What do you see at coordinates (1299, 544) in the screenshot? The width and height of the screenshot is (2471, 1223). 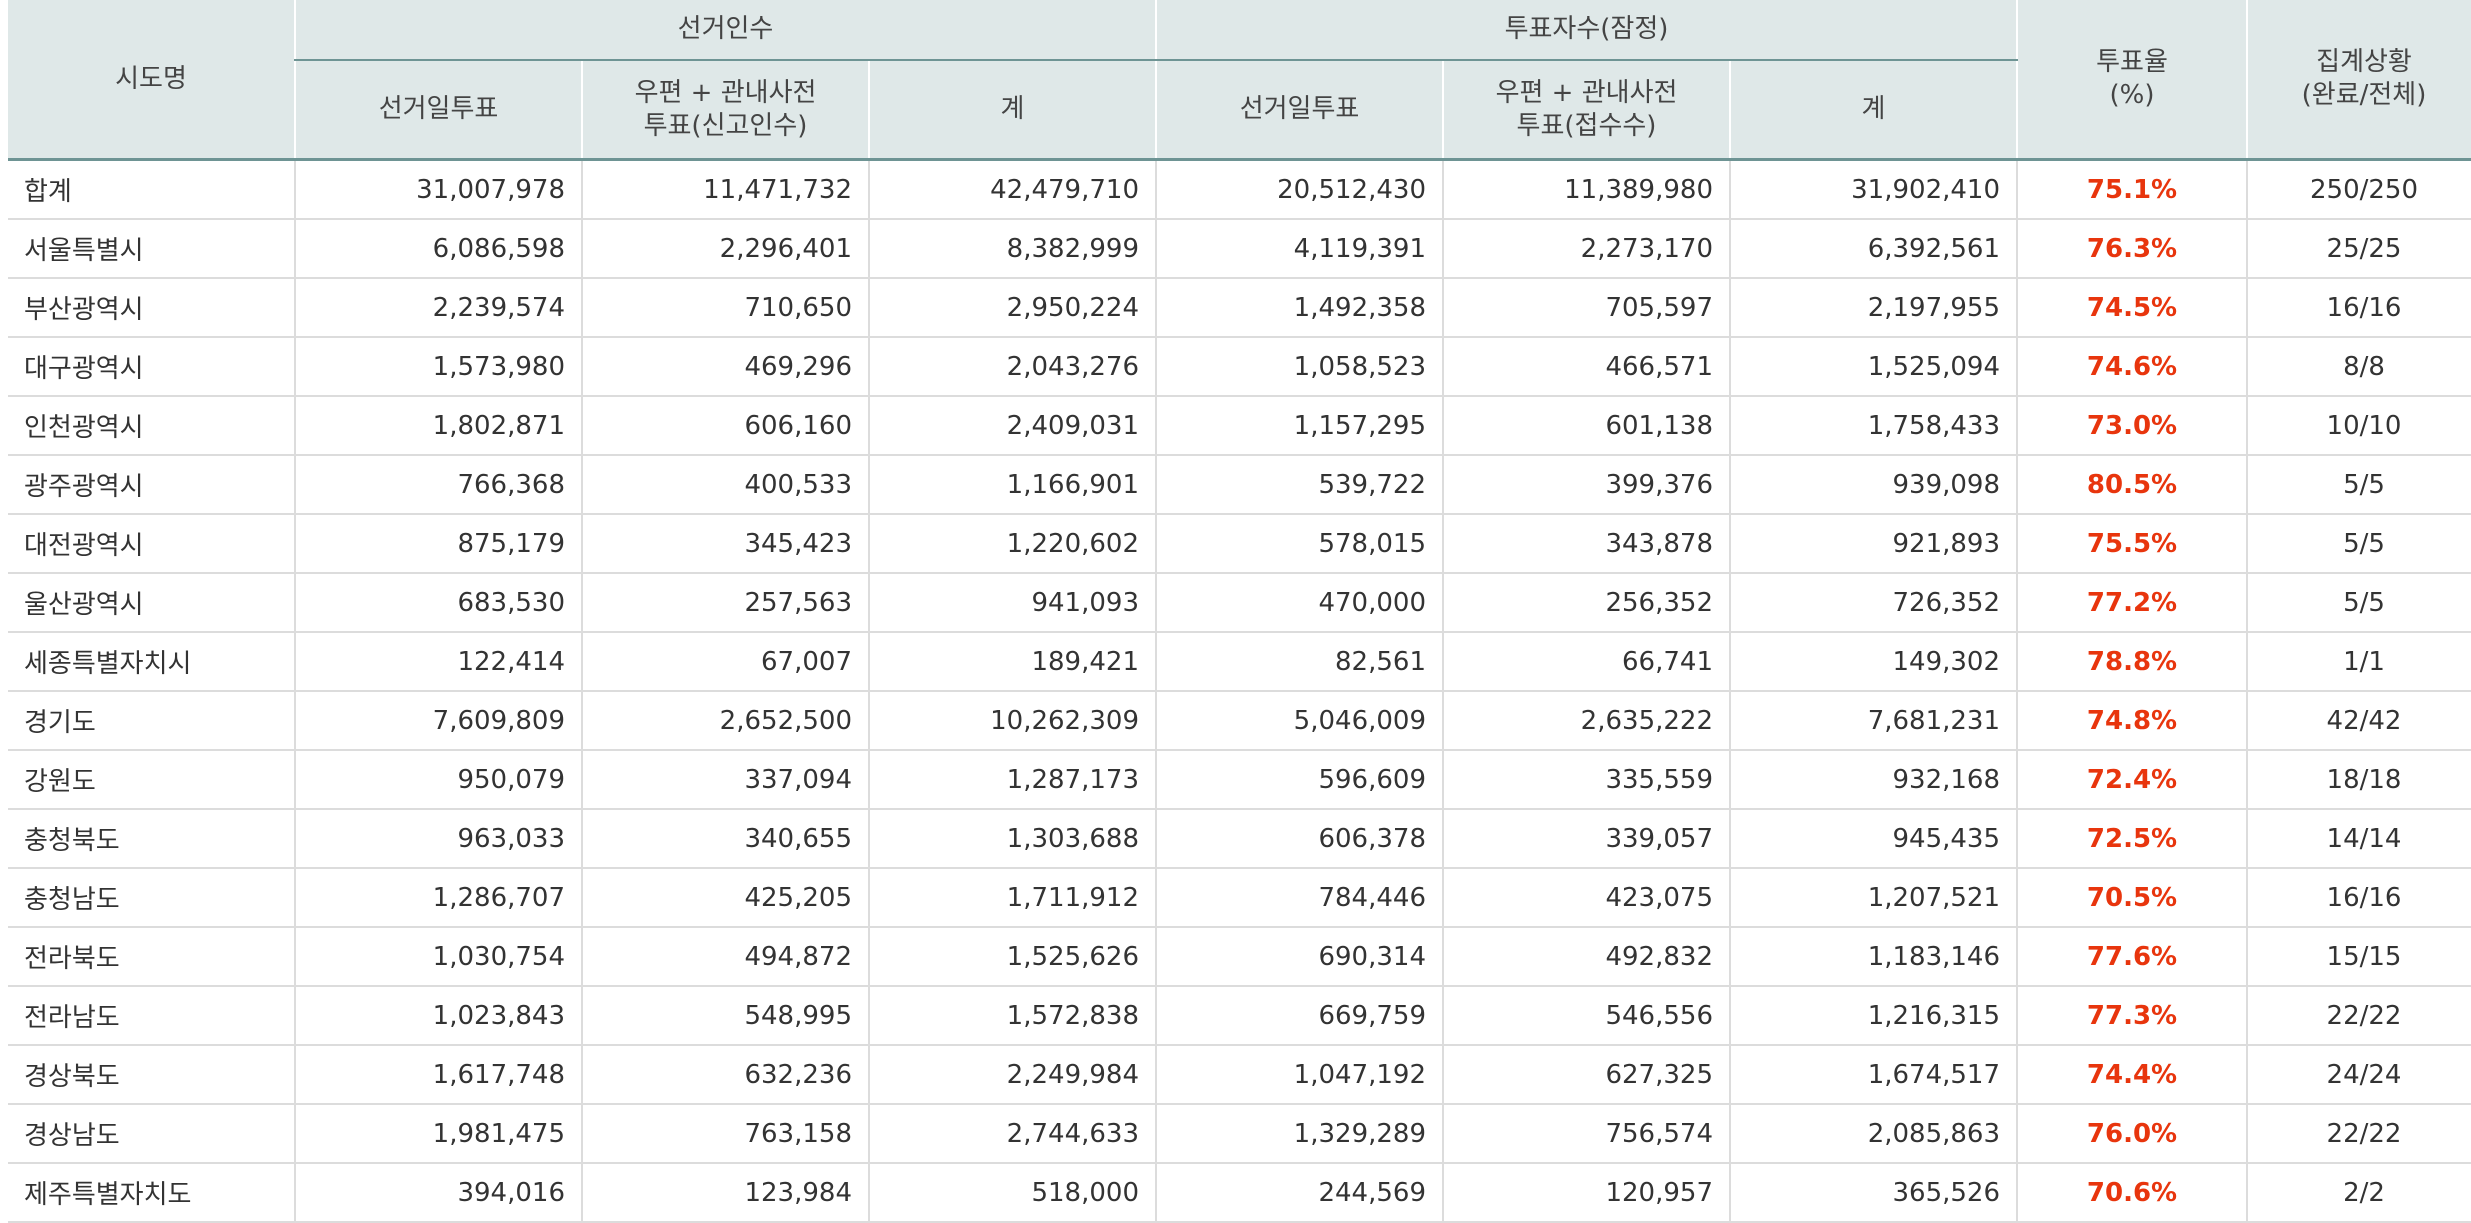 I see `voters-election-day-cell: 578,015` at bounding box center [1299, 544].